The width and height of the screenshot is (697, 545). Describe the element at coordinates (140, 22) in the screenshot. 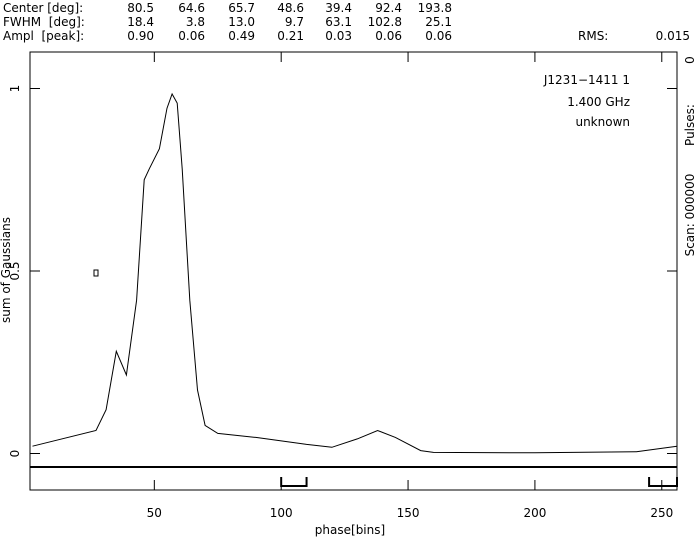

I see `header-value: 18.4` at that location.